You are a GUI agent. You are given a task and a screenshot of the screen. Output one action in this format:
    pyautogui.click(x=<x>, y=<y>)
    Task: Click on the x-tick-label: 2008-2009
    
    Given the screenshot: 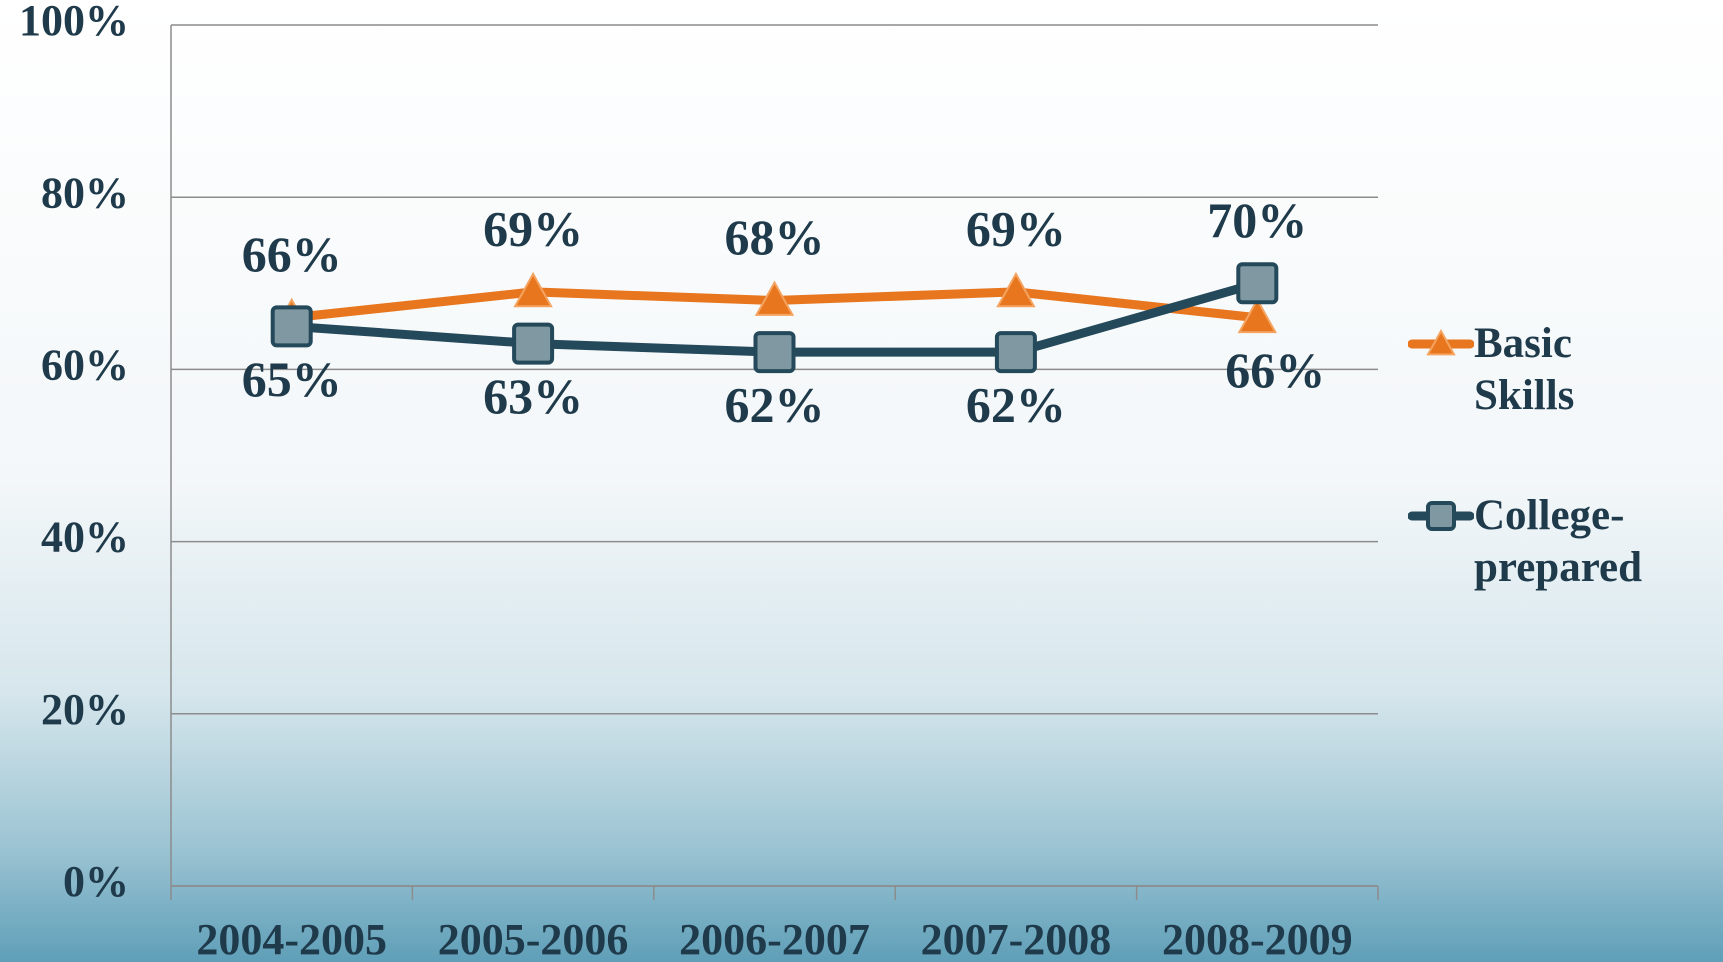 What is the action you would take?
    pyautogui.click(x=1257, y=938)
    